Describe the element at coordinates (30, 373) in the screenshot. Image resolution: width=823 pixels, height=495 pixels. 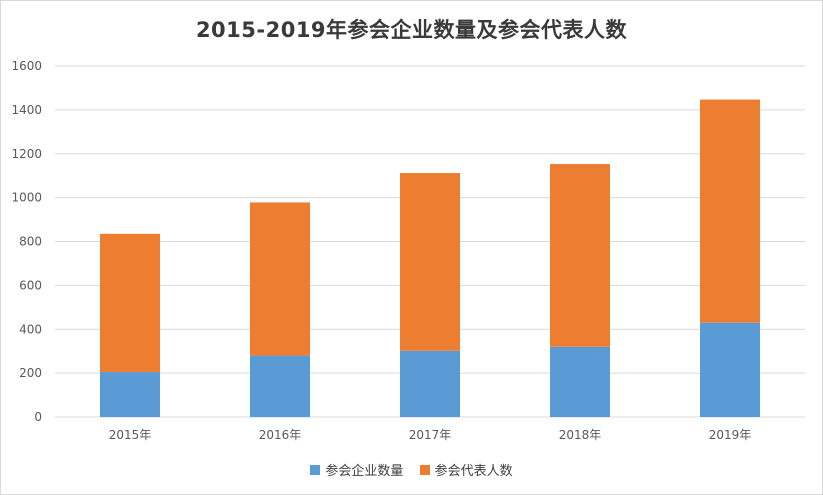
I see `y-tick-label: 200` at that location.